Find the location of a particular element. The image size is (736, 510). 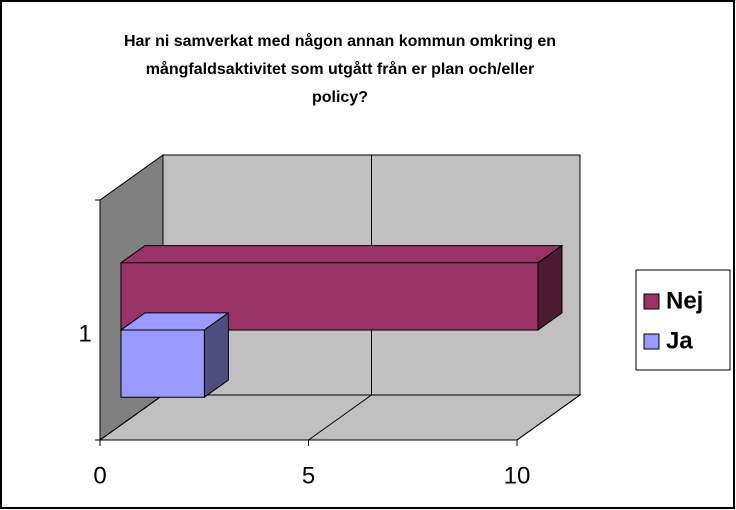

legend-label: Ja is located at coordinates (679, 340).